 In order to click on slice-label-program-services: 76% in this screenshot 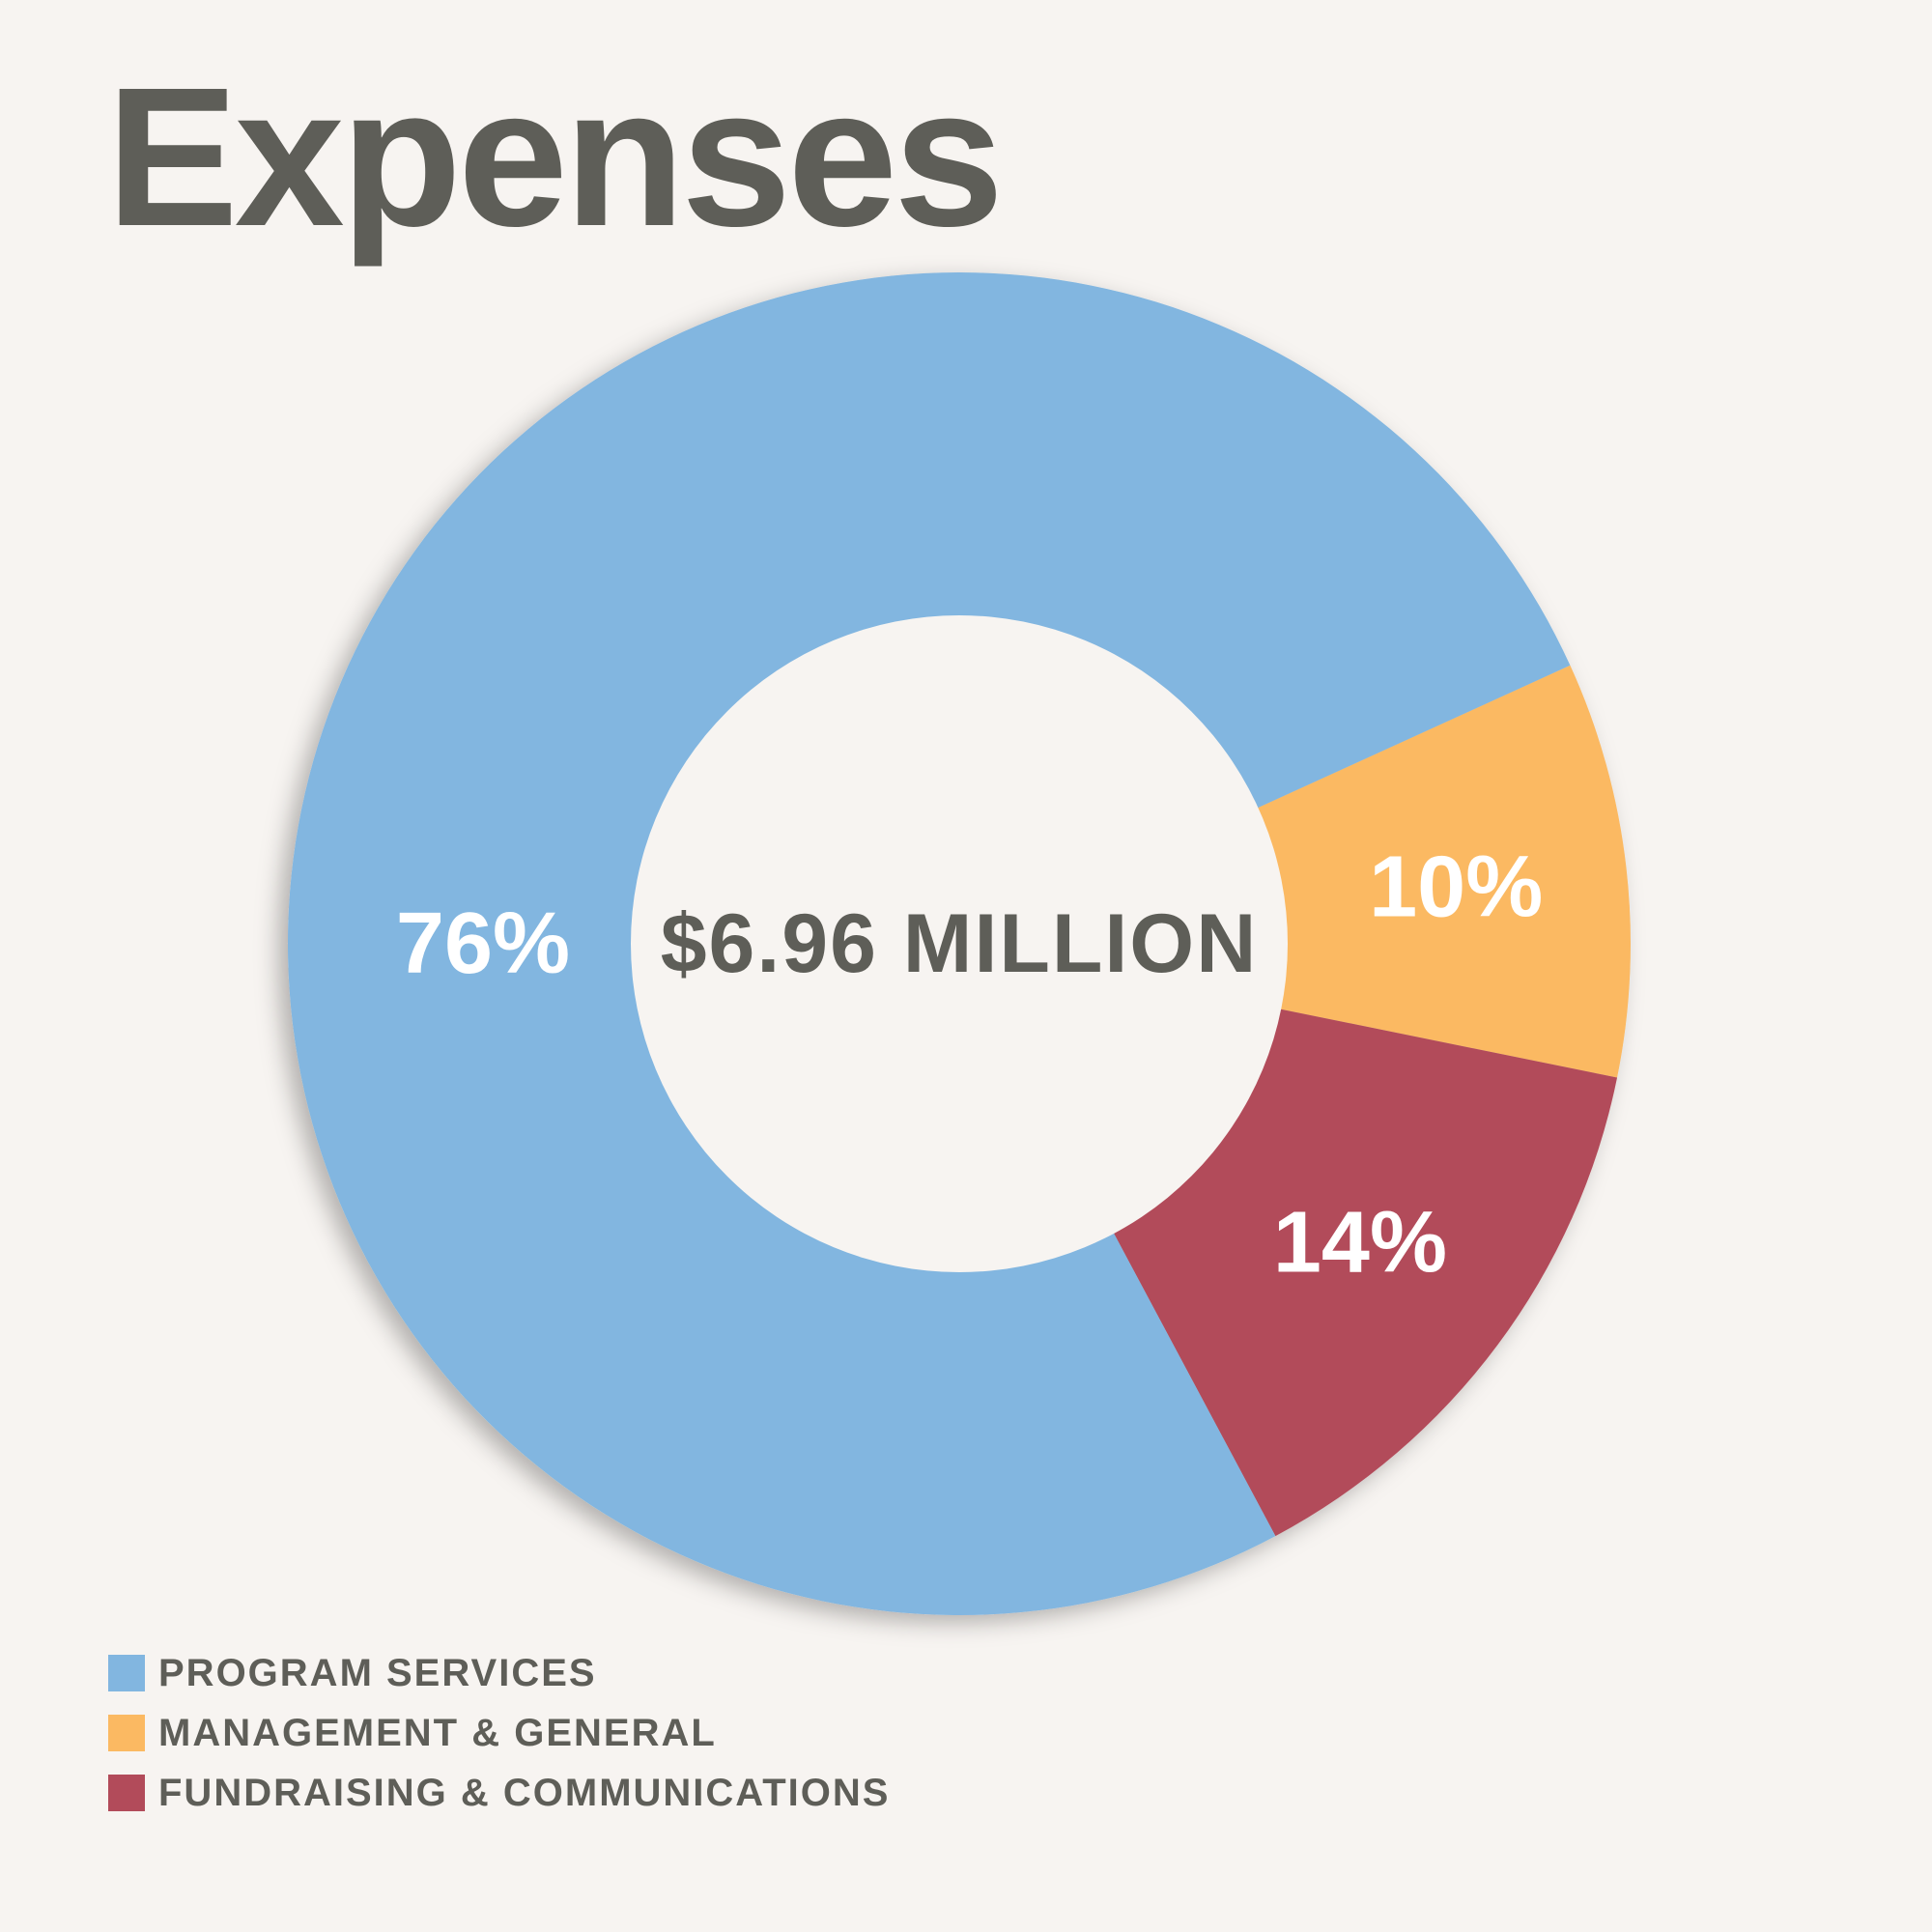, I will do `click(483, 943)`.